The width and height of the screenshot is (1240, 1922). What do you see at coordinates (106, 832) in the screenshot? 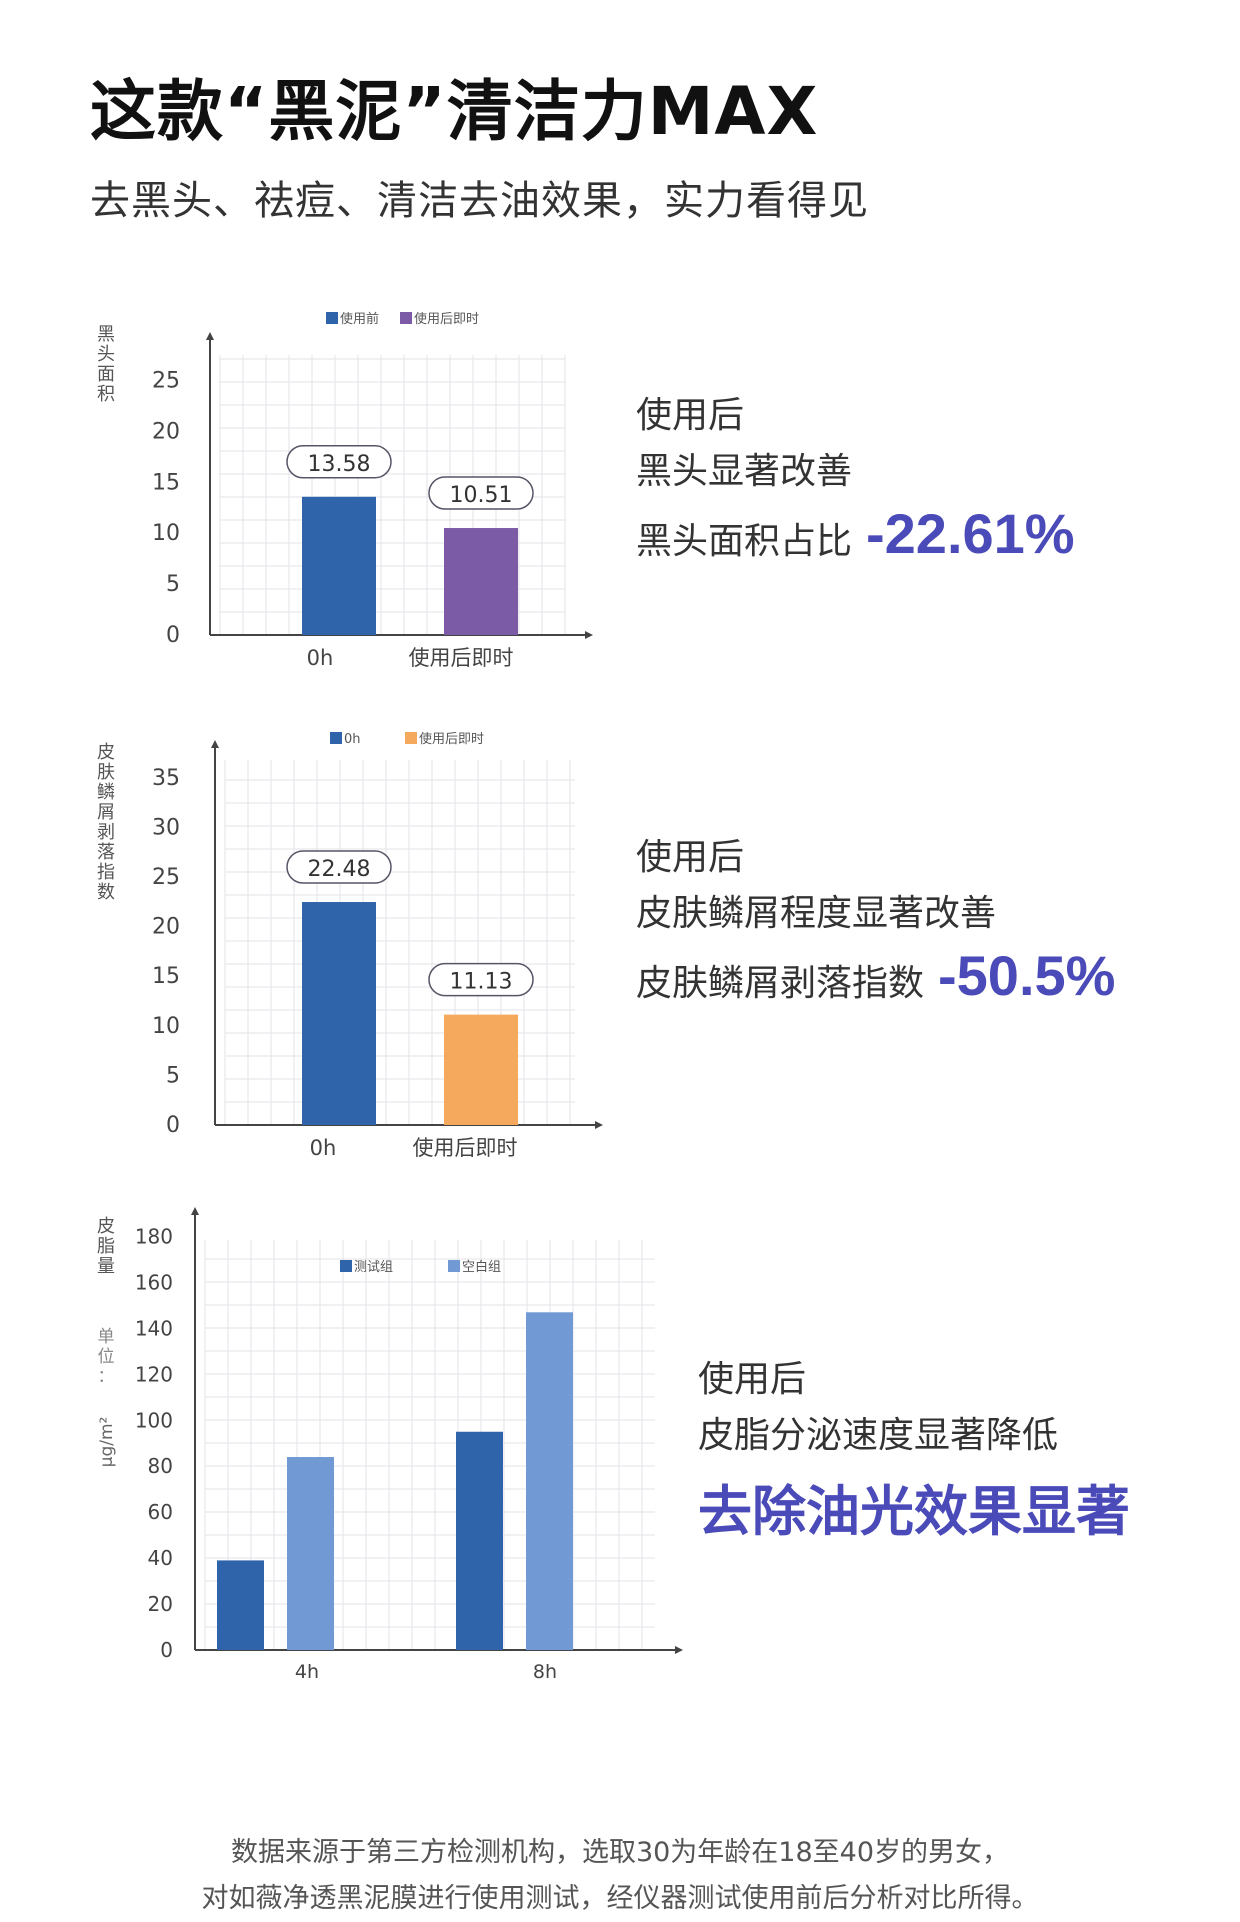
I see `y-axis-label-char: 剥` at bounding box center [106, 832].